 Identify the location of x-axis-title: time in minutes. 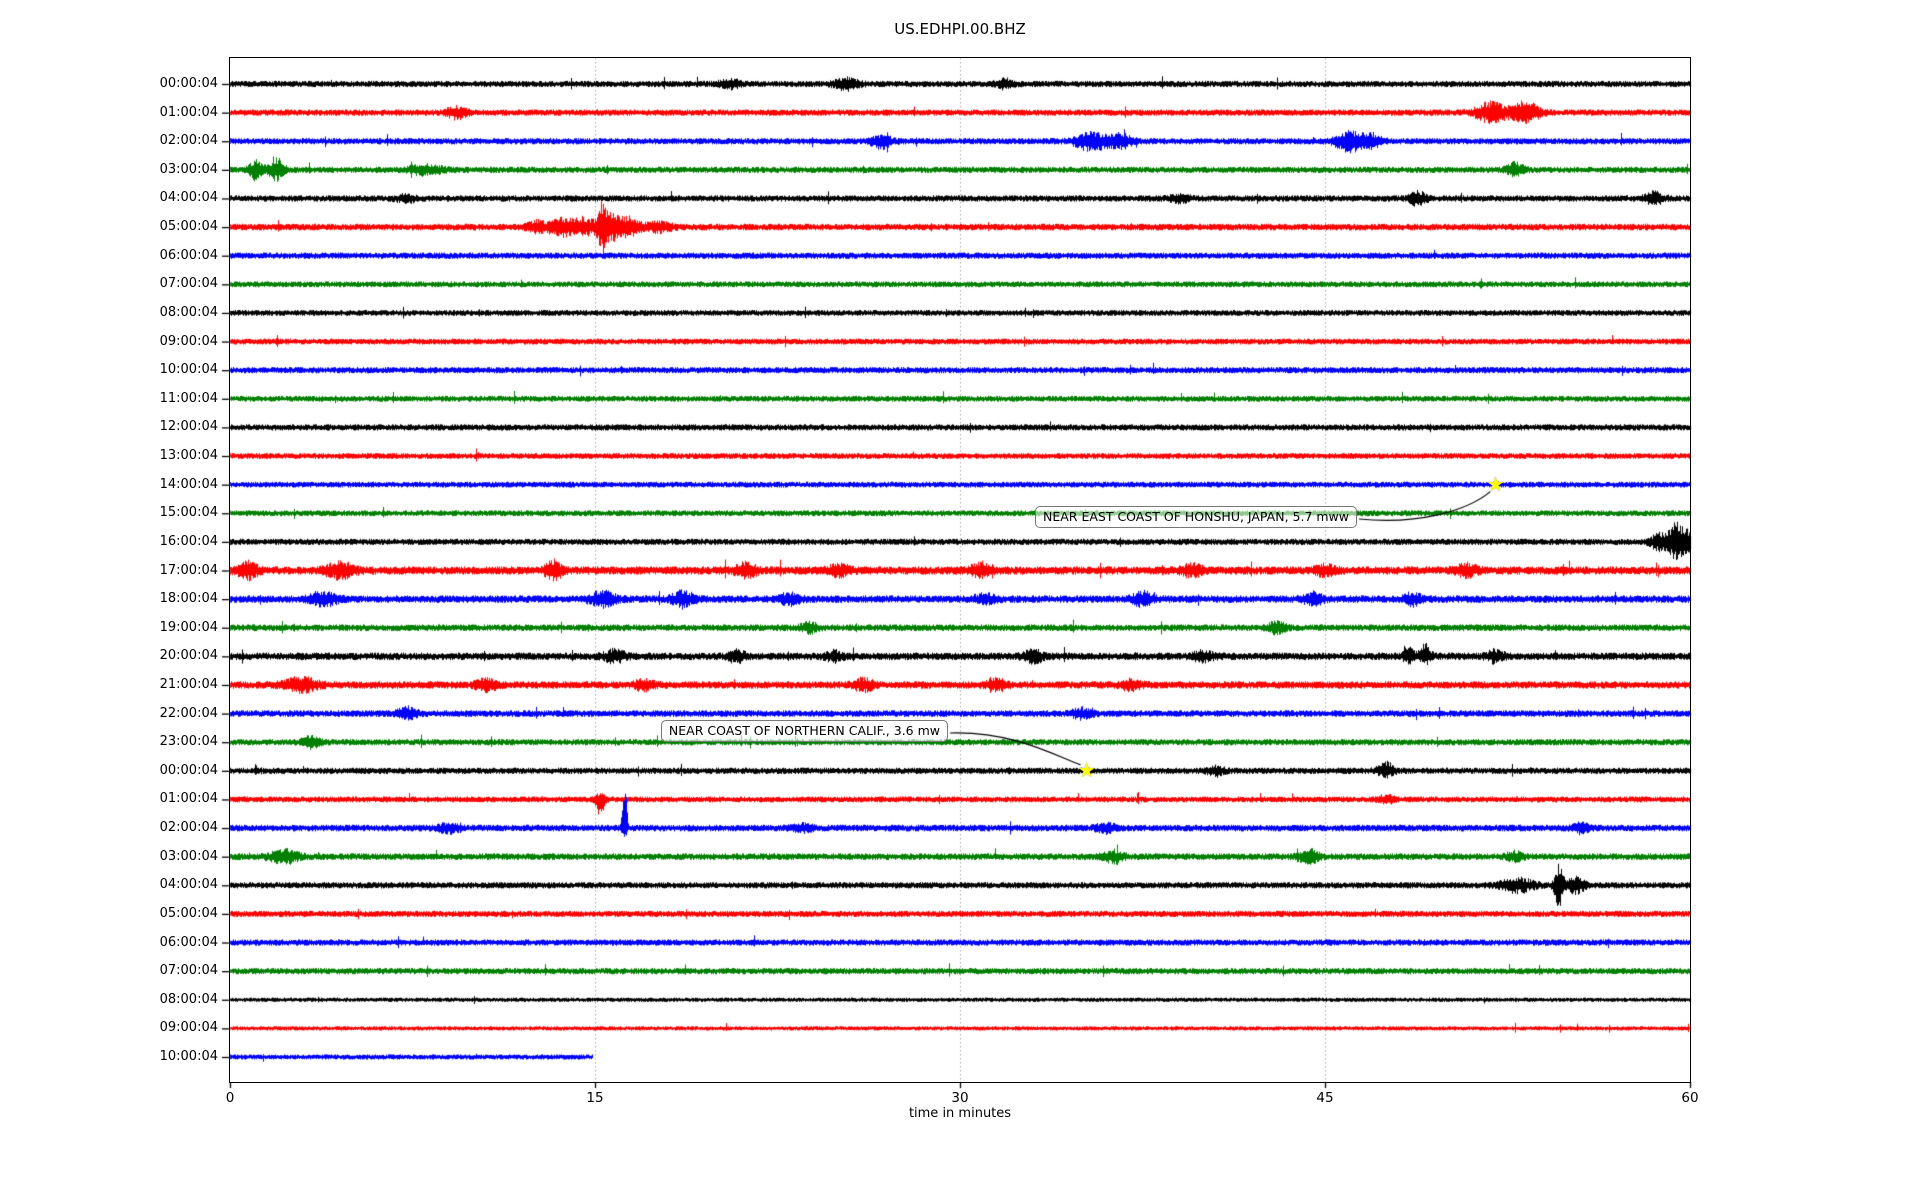
(960, 1113).